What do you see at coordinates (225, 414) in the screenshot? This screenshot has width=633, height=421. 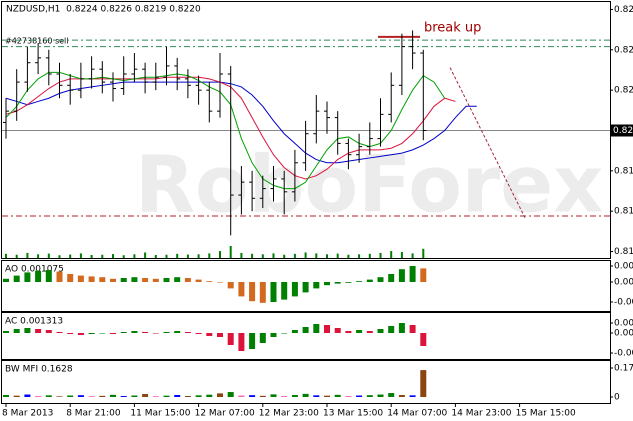 I see `x-tick-label: 12 Mar 07:00` at bounding box center [225, 414].